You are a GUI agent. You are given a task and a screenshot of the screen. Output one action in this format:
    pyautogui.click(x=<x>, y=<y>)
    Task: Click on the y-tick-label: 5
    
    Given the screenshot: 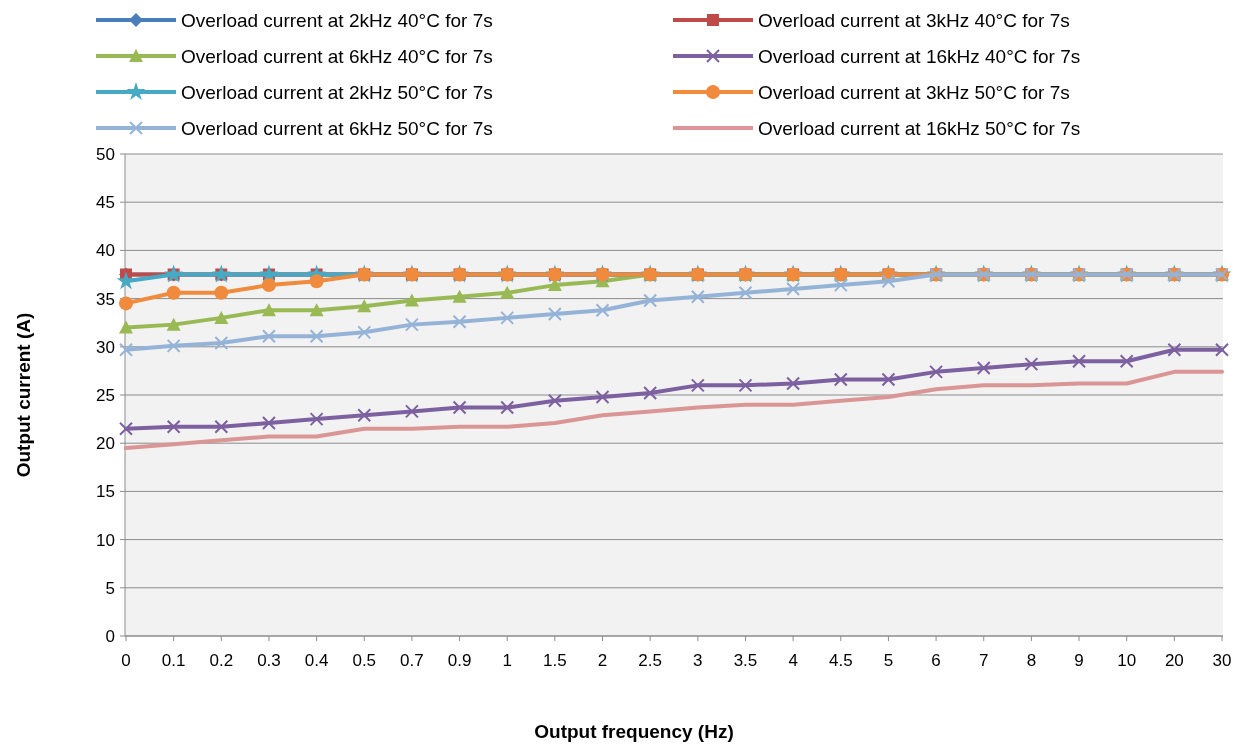 What is the action you would take?
    pyautogui.click(x=110, y=588)
    